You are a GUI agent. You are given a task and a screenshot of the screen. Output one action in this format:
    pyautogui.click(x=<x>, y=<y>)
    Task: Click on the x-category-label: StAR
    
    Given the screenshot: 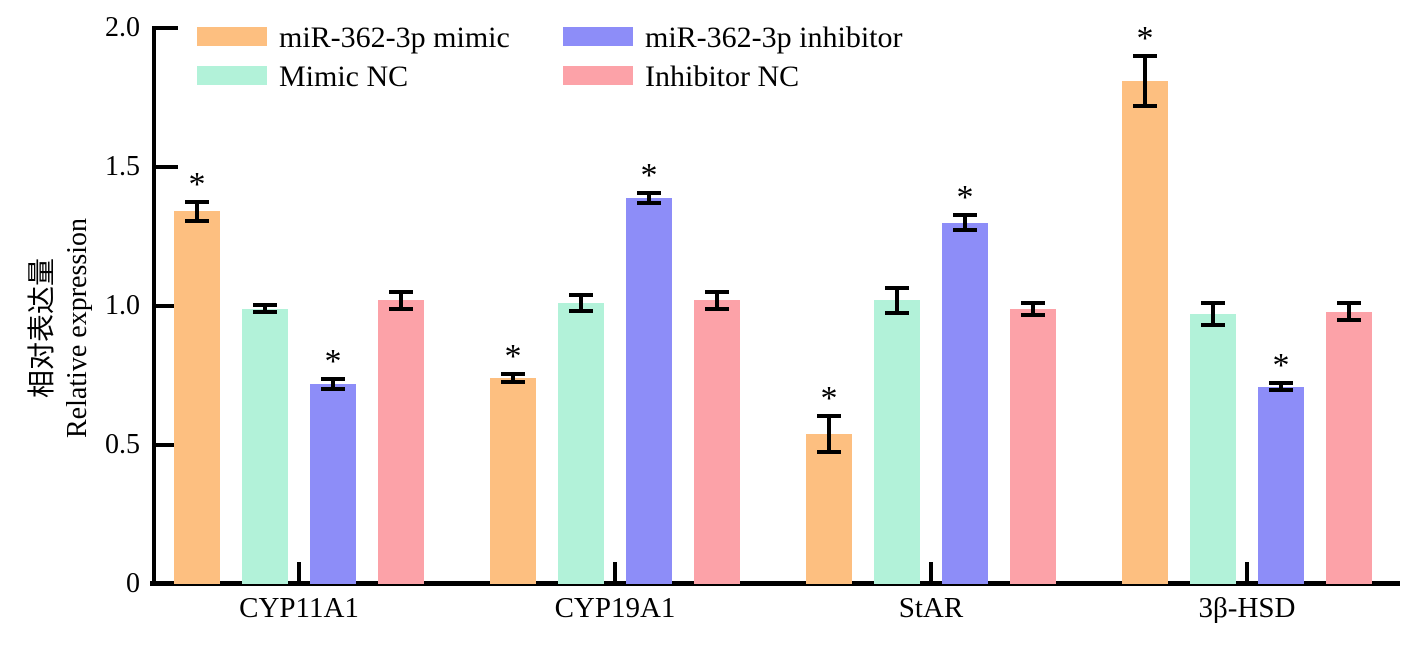 What is the action you would take?
    pyautogui.click(x=931, y=608)
    